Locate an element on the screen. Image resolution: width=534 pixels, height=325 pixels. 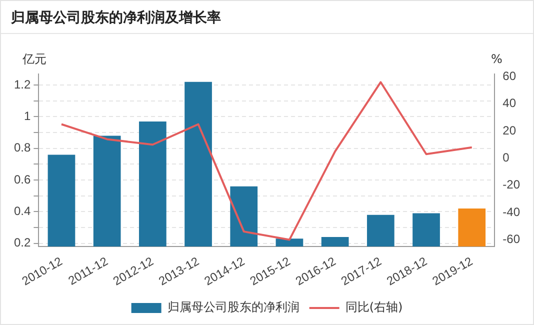
legend-label: 同比(右轴) is located at coordinates (374, 307).